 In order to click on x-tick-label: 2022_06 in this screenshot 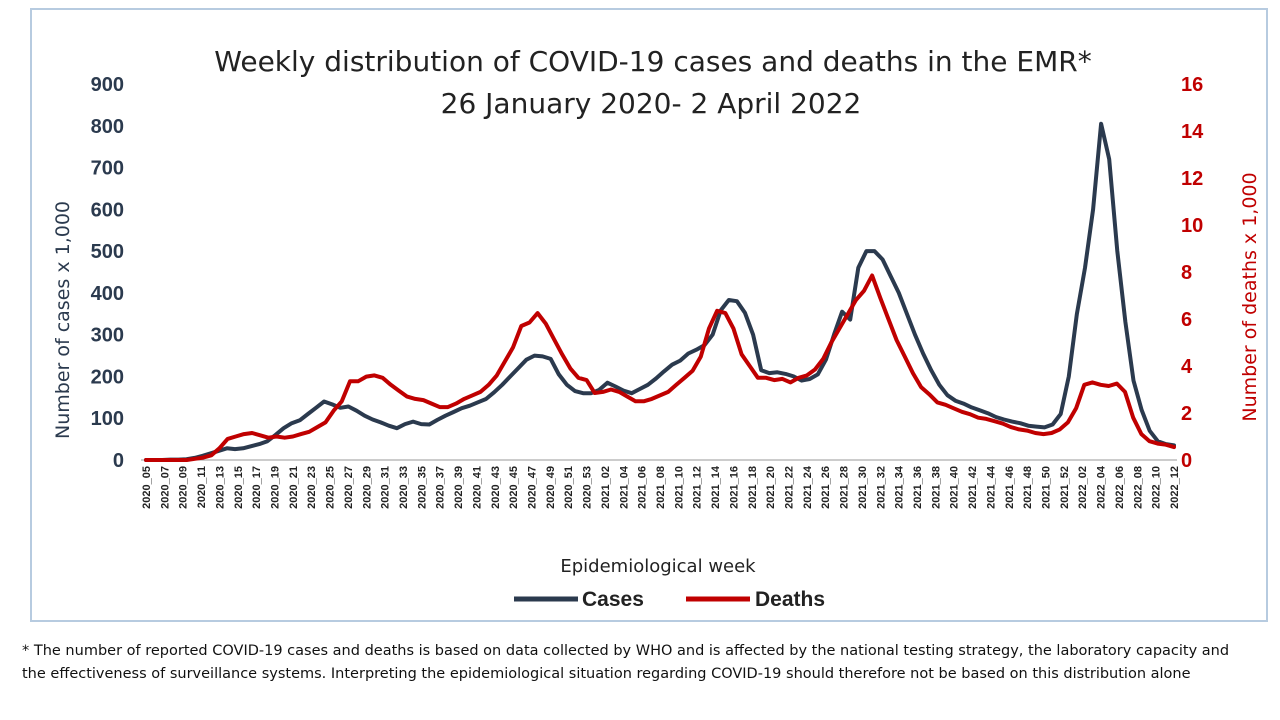, I will do `click(1120, 487)`.